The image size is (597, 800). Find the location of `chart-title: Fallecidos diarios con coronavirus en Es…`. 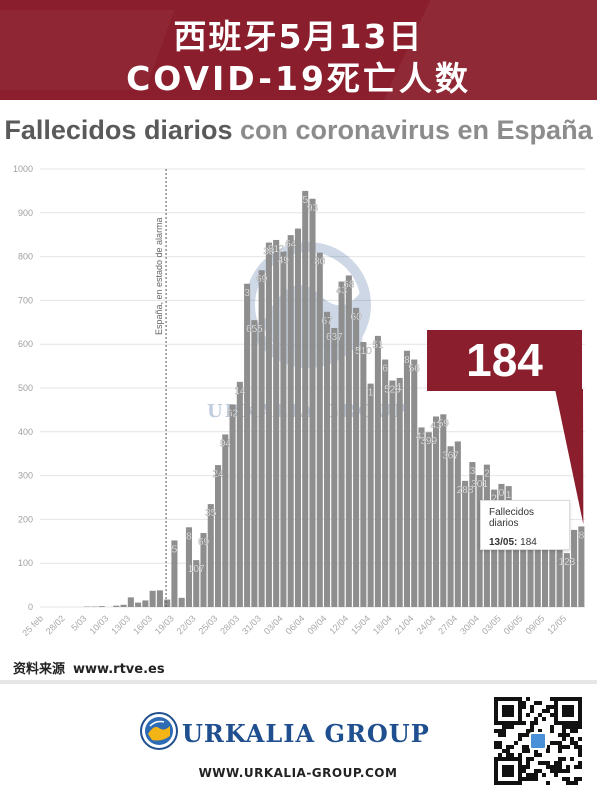

chart-title: Fallecidos diarios con coronavirus en Es… is located at coordinates (298, 130).